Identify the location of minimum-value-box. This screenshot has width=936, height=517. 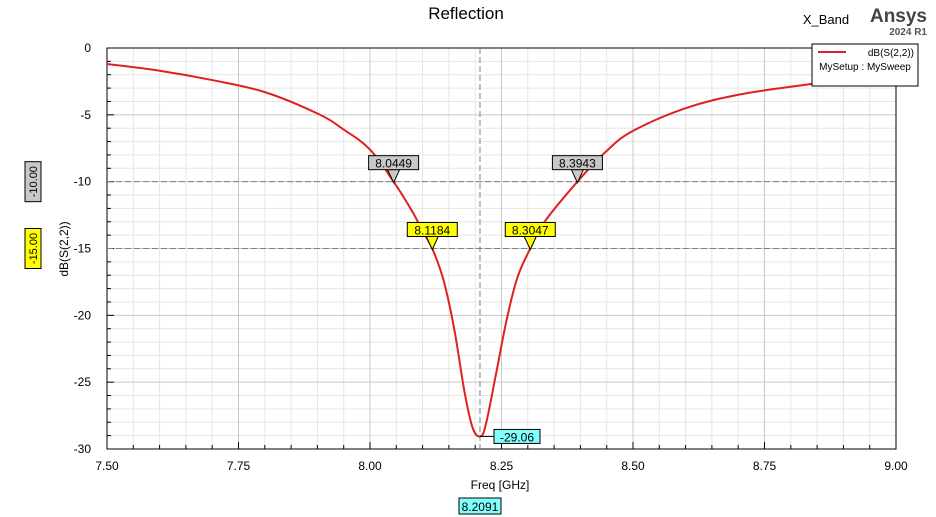
(517, 436).